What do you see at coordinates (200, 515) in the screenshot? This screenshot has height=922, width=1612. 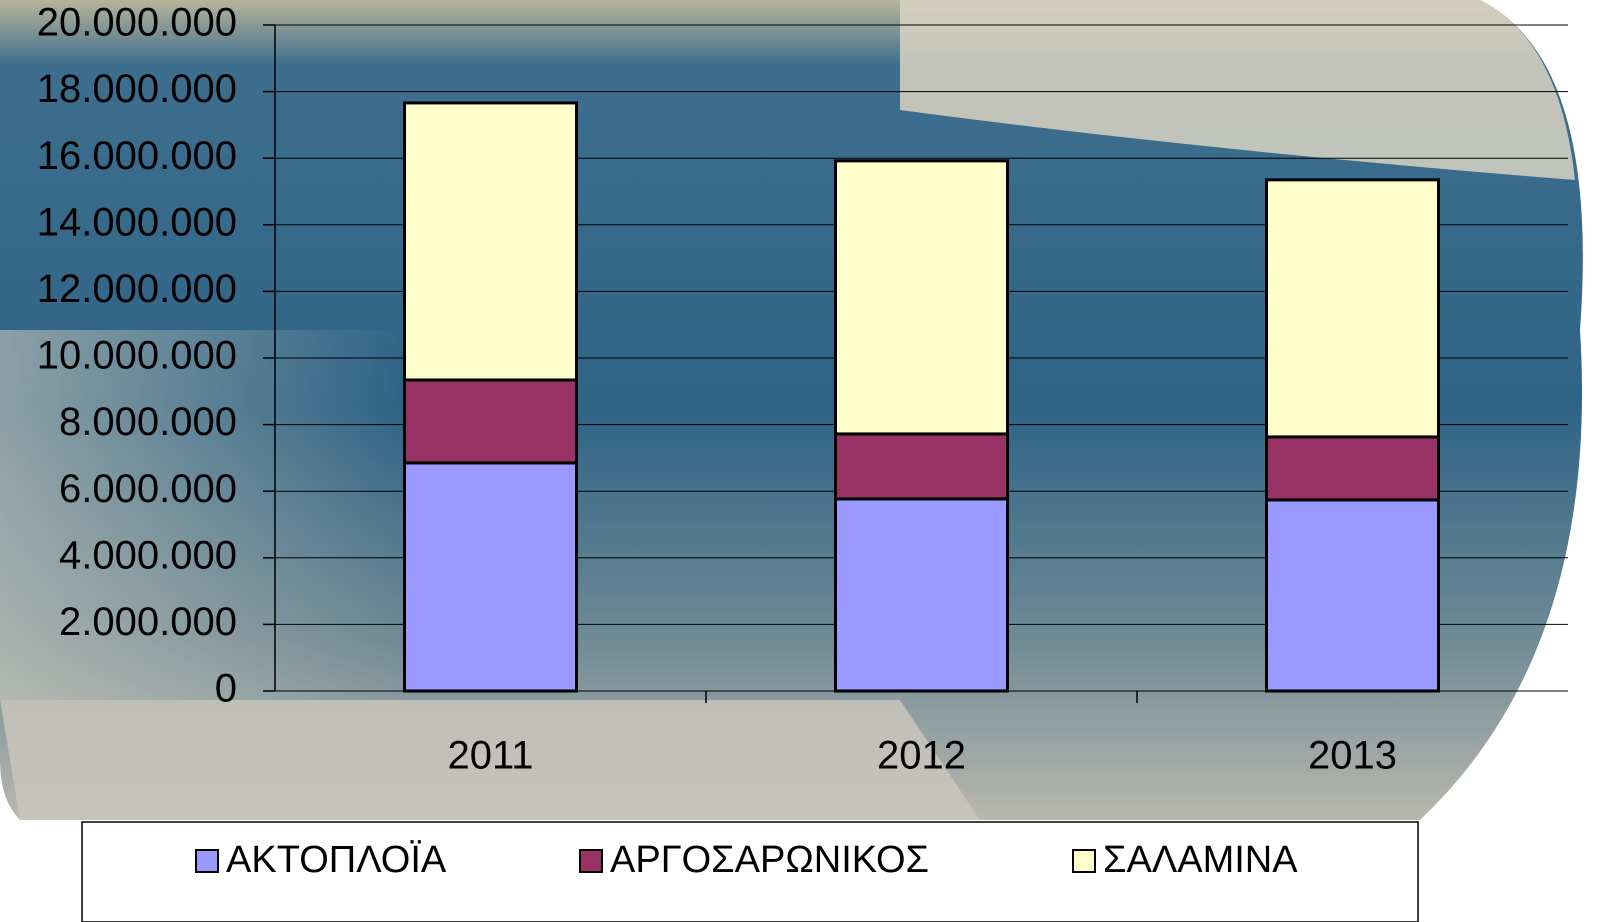 I see `background-shore` at bounding box center [200, 515].